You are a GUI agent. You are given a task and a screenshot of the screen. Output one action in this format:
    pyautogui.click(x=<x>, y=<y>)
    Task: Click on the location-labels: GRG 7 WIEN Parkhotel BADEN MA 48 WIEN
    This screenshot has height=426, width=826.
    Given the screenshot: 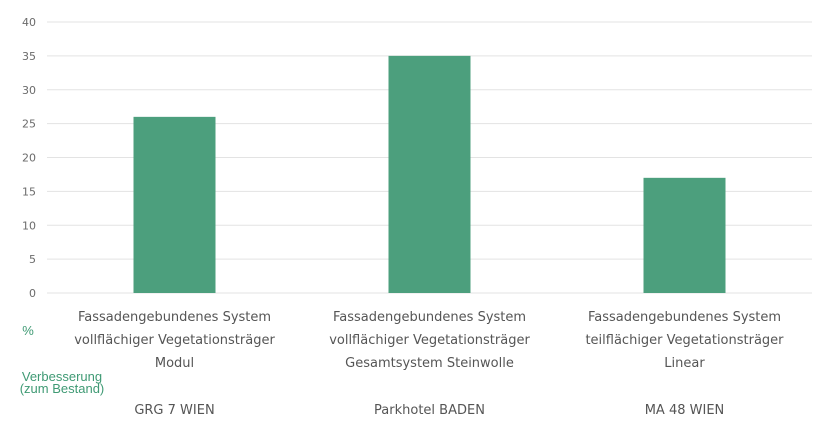 What is the action you would take?
    pyautogui.click(x=429, y=410)
    